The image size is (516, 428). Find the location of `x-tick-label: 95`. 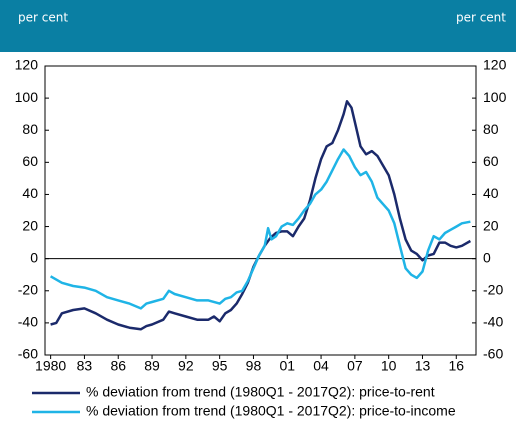

x-tick-label: 95 is located at coordinates (220, 366).